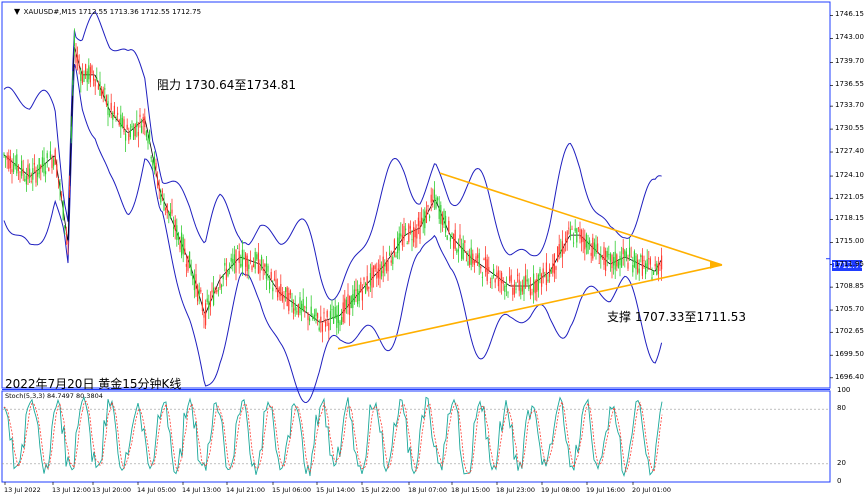 Image resolution: width=865 pixels, height=503 pixels. What do you see at coordinates (849, 37) in the screenshot?
I see `price-tick-label: 1743.00` at bounding box center [849, 37].